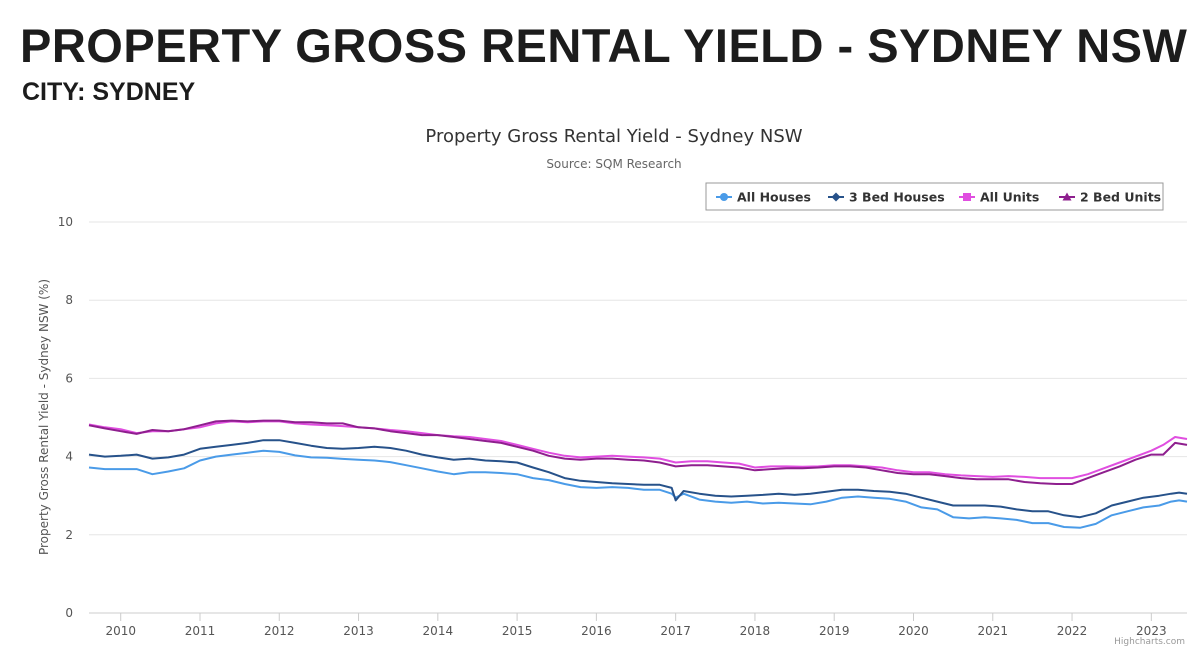 Image resolution: width=1200 pixels, height=650 pixels. What do you see at coordinates (755, 631) in the screenshot?
I see `x-tick-label: 2018` at bounding box center [755, 631].